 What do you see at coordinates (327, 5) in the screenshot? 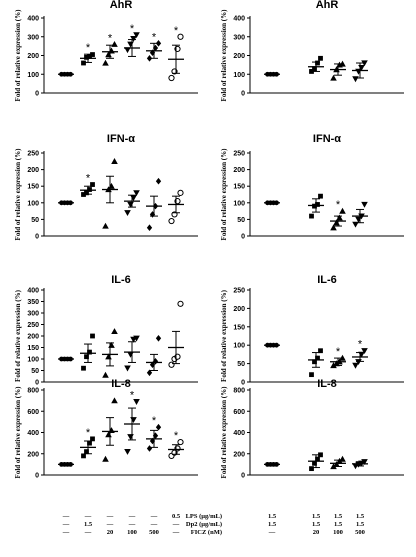
I see `panel-title: AhR` at bounding box center [327, 5].